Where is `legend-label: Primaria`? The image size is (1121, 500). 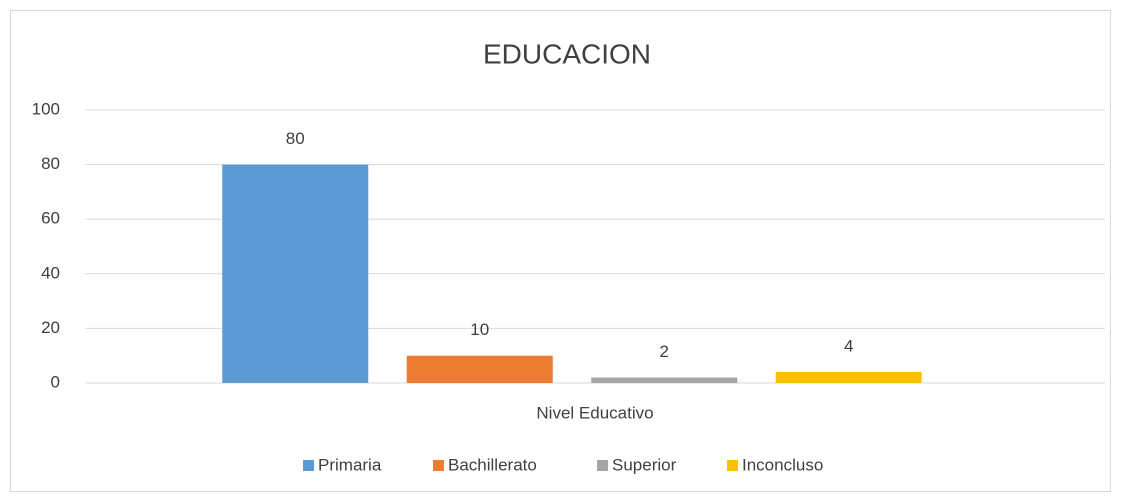
legend-label: Primaria is located at coordinates (350, 464).